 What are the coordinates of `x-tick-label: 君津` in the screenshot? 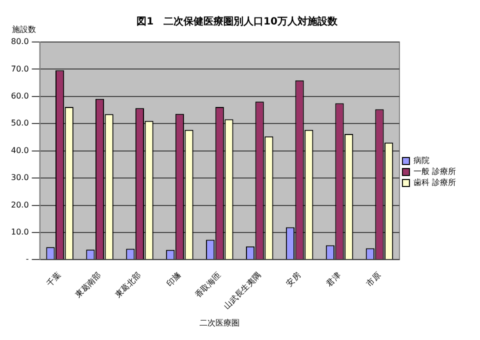 It's located at (333, 279).